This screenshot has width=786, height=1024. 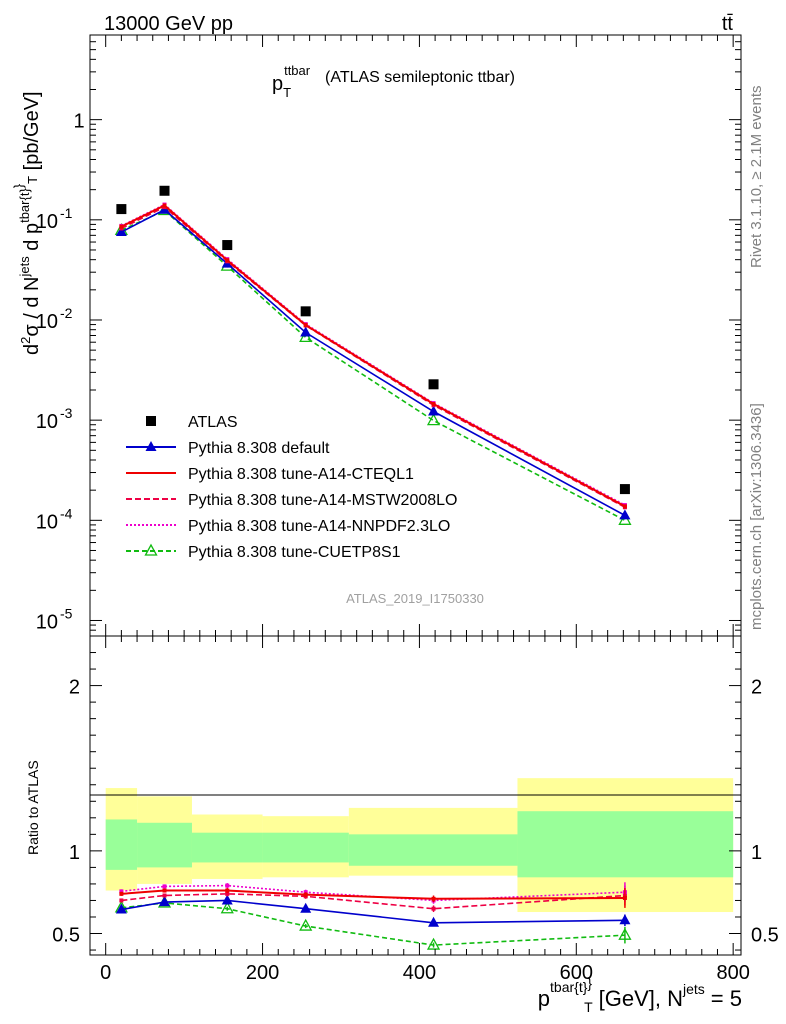 What do you see at coordinates (641, 998) in the screenshot?
I see `x-axis-unit: [GeV], N` at bounding box center [641, 998].